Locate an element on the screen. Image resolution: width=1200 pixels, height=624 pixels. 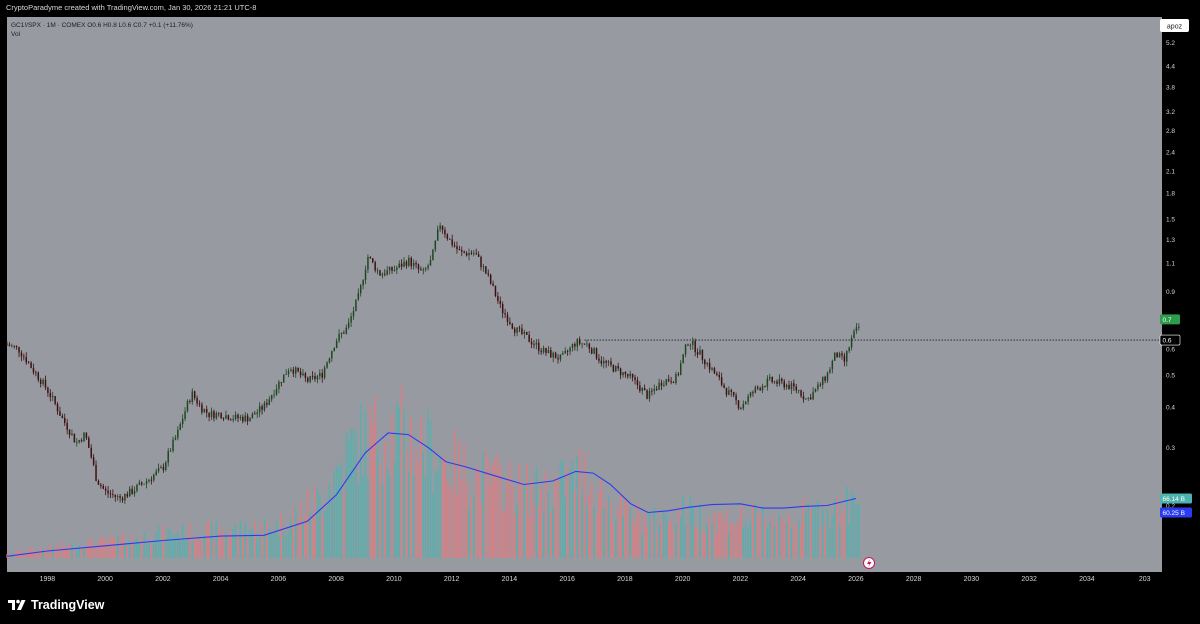
price-axis is located at coordinates (1181, 294).